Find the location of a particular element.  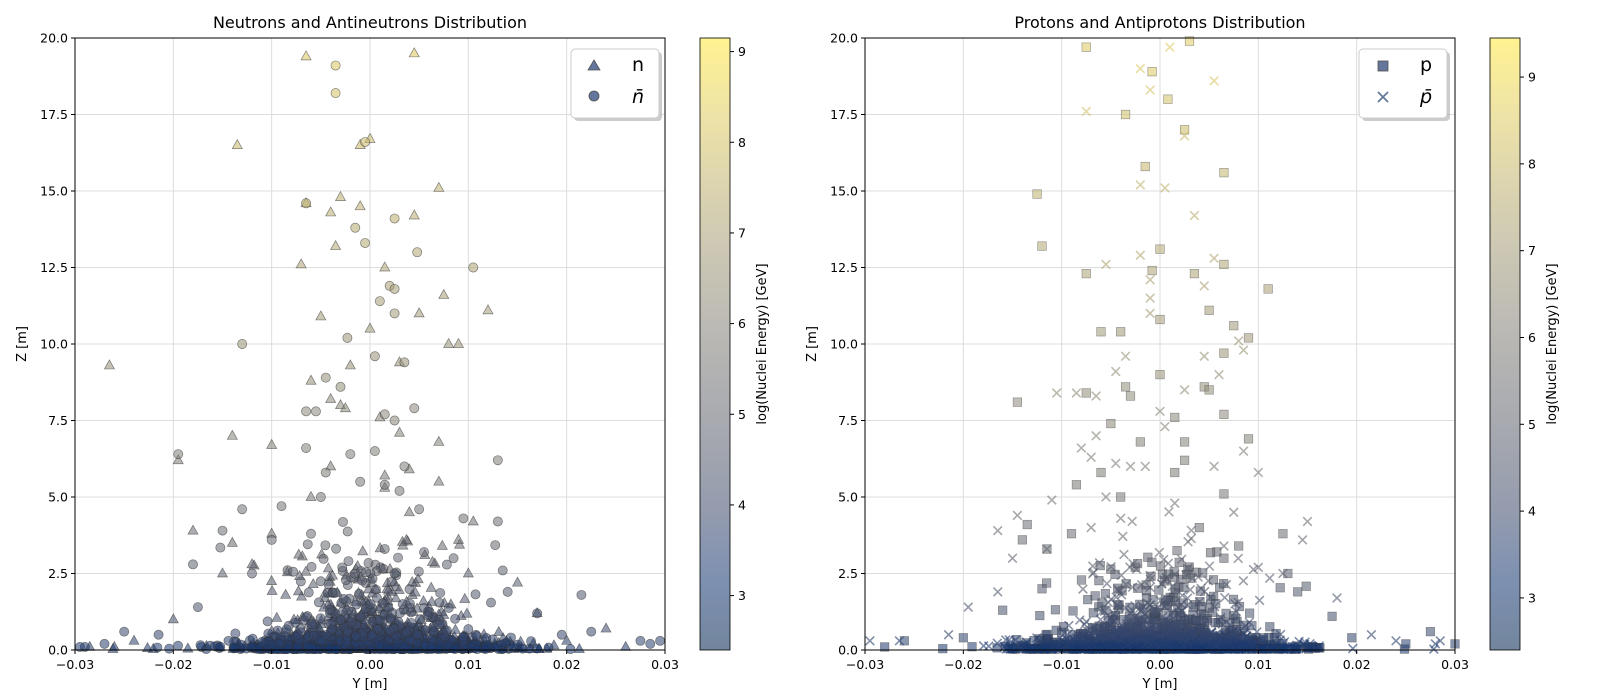

x-tick-label: 0.02 is located at coordinates (567, 664).